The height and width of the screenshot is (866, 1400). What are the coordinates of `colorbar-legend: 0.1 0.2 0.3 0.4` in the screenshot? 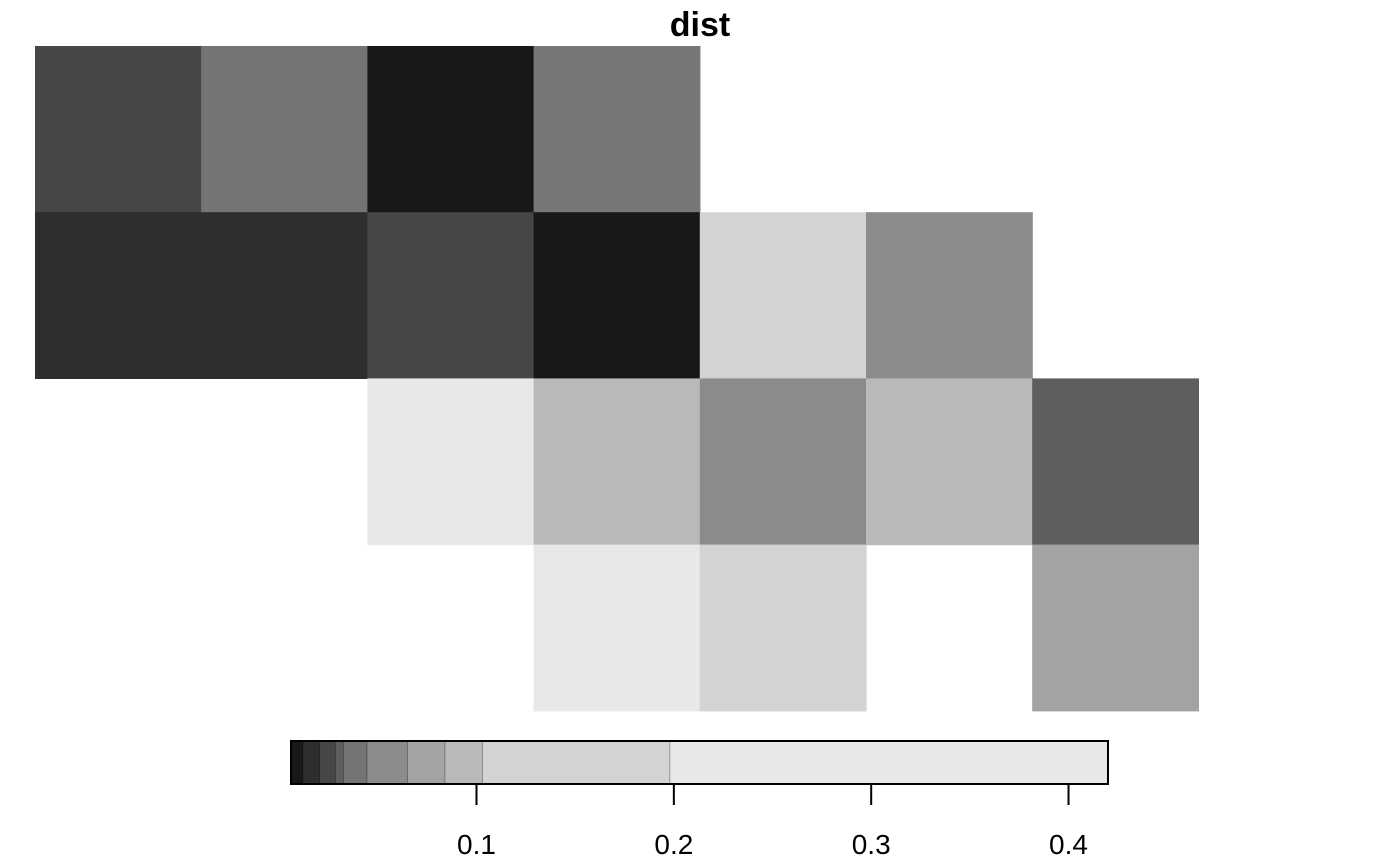 It's located at (699, 800).